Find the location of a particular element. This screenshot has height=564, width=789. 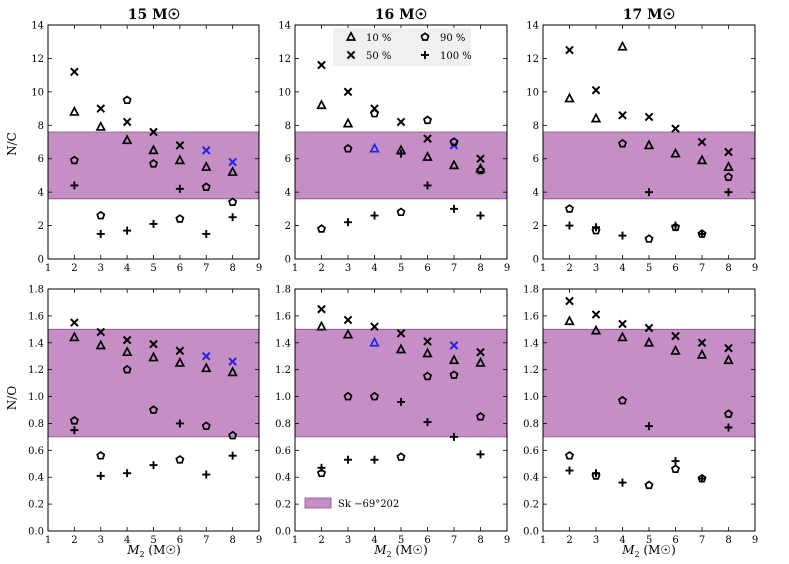

legend-label-50: 50 % is located at coordinates (378, 56).